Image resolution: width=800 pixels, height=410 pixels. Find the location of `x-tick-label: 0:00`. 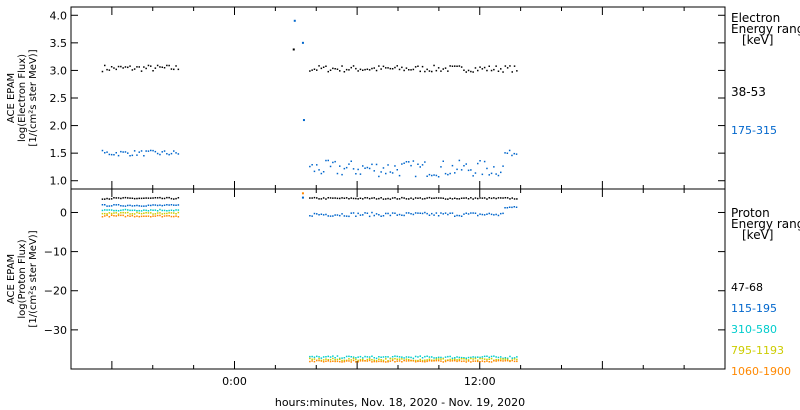

x-tick-label: 0:00 is located at coordinates (234, 381).